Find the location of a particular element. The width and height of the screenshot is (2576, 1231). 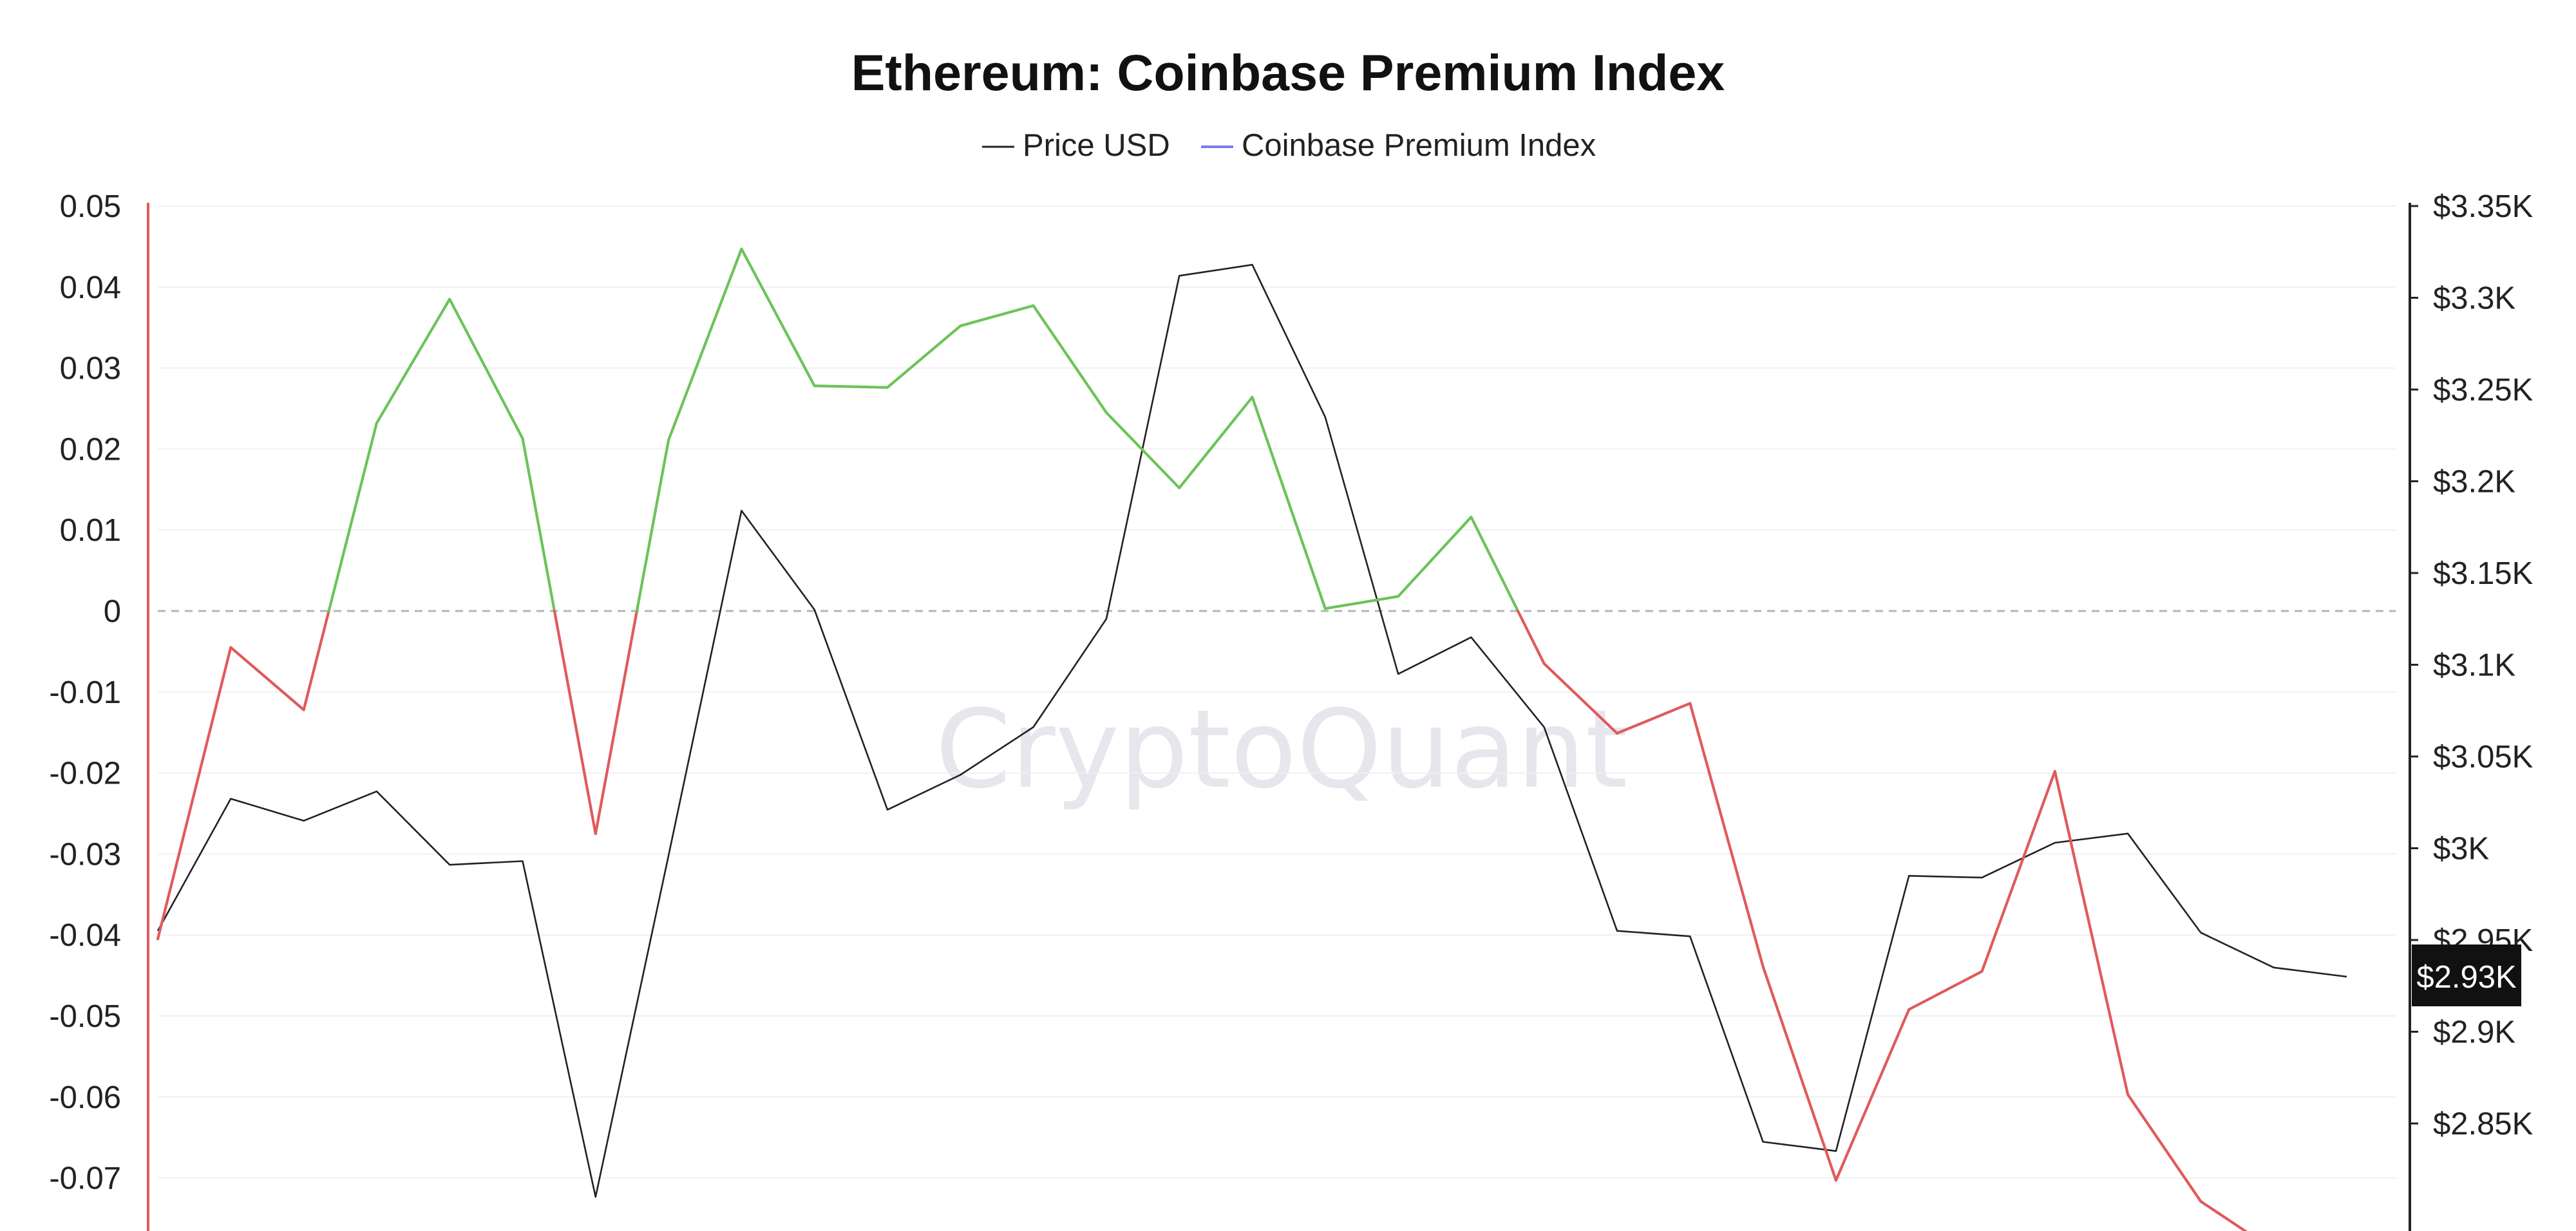

watermark: CryptoQuant is located at coordinates (1281, 750).